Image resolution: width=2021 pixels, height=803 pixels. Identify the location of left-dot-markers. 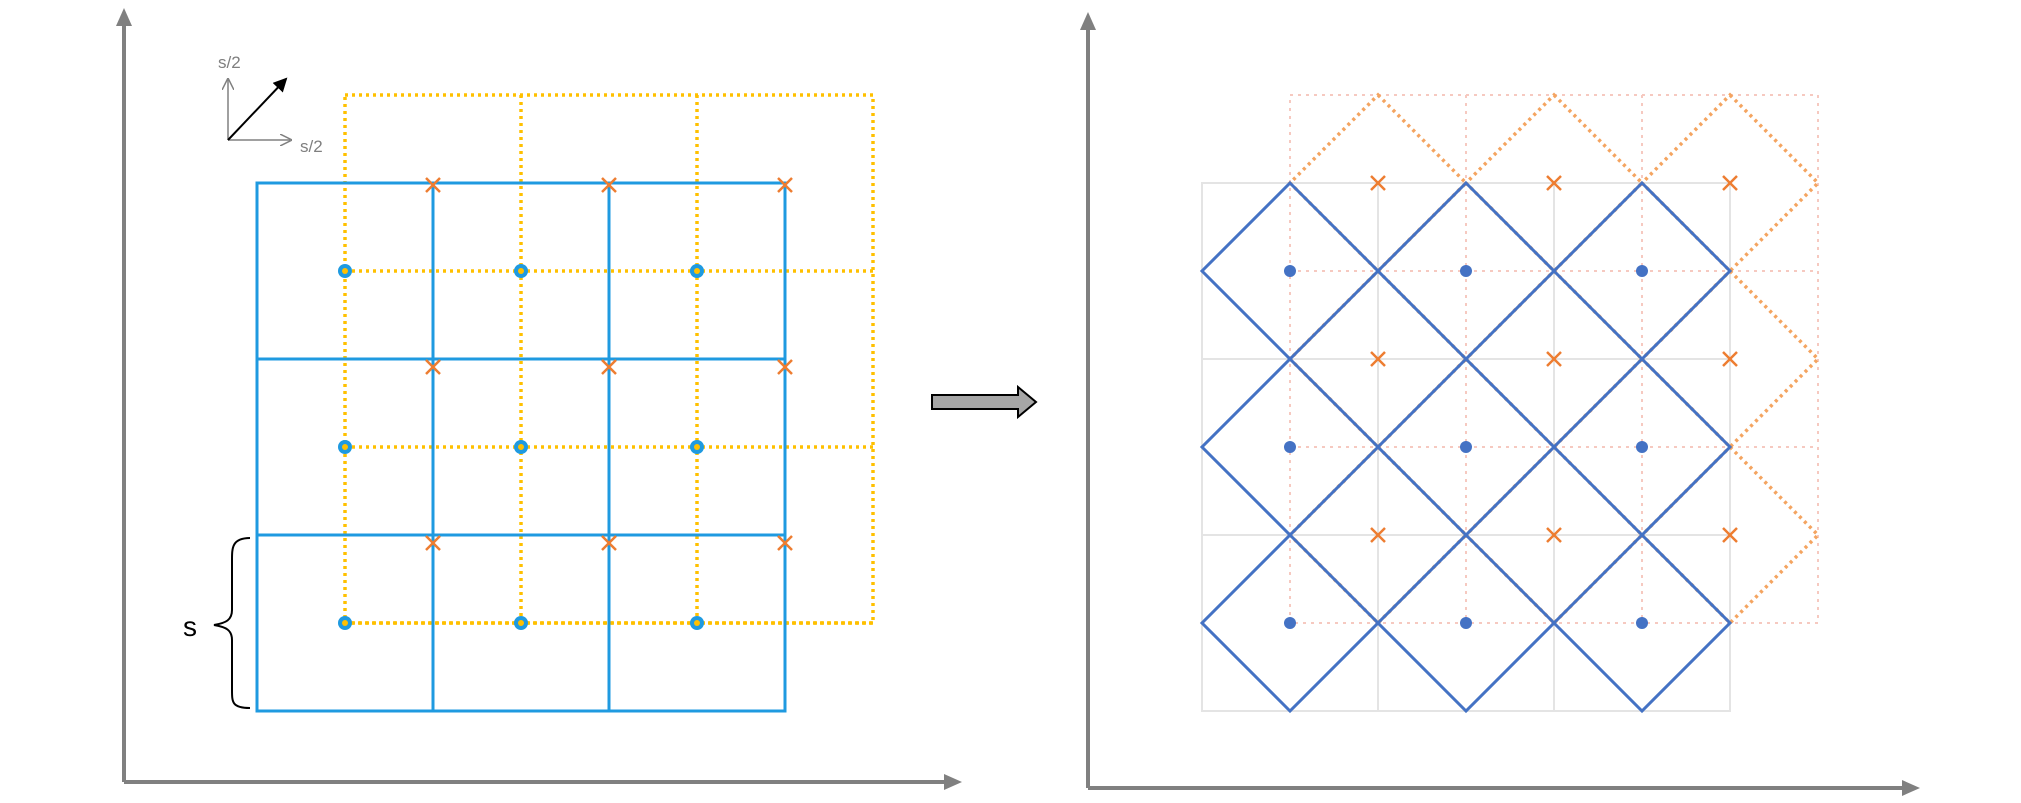
(521, 447).